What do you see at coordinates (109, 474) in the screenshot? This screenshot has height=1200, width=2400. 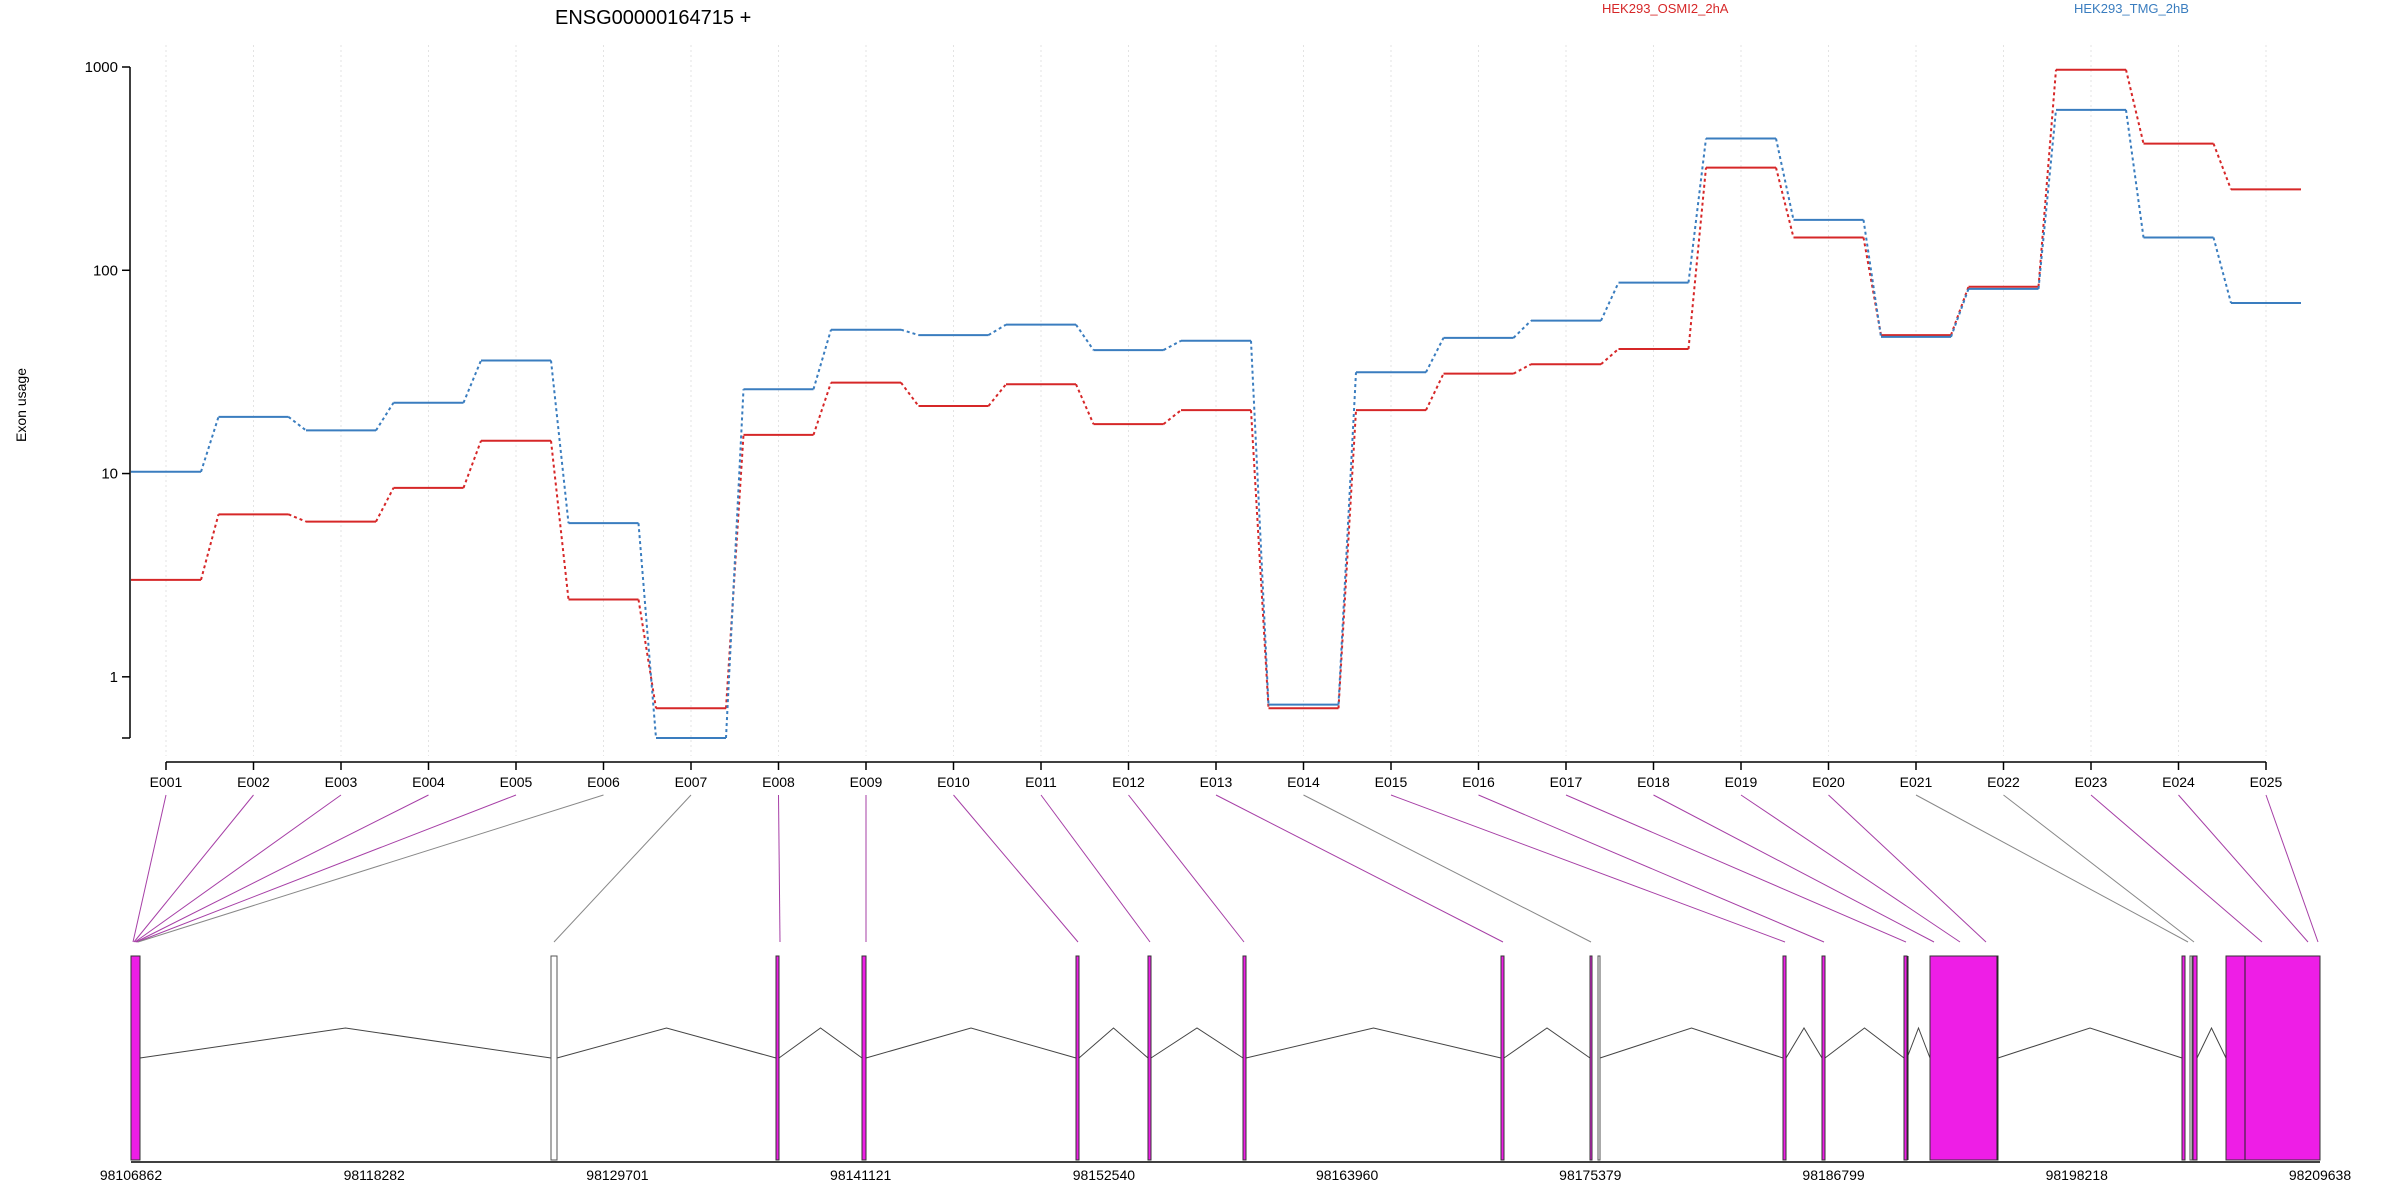 I see `y-tick-label: 10` at bounding box center [109, 474].